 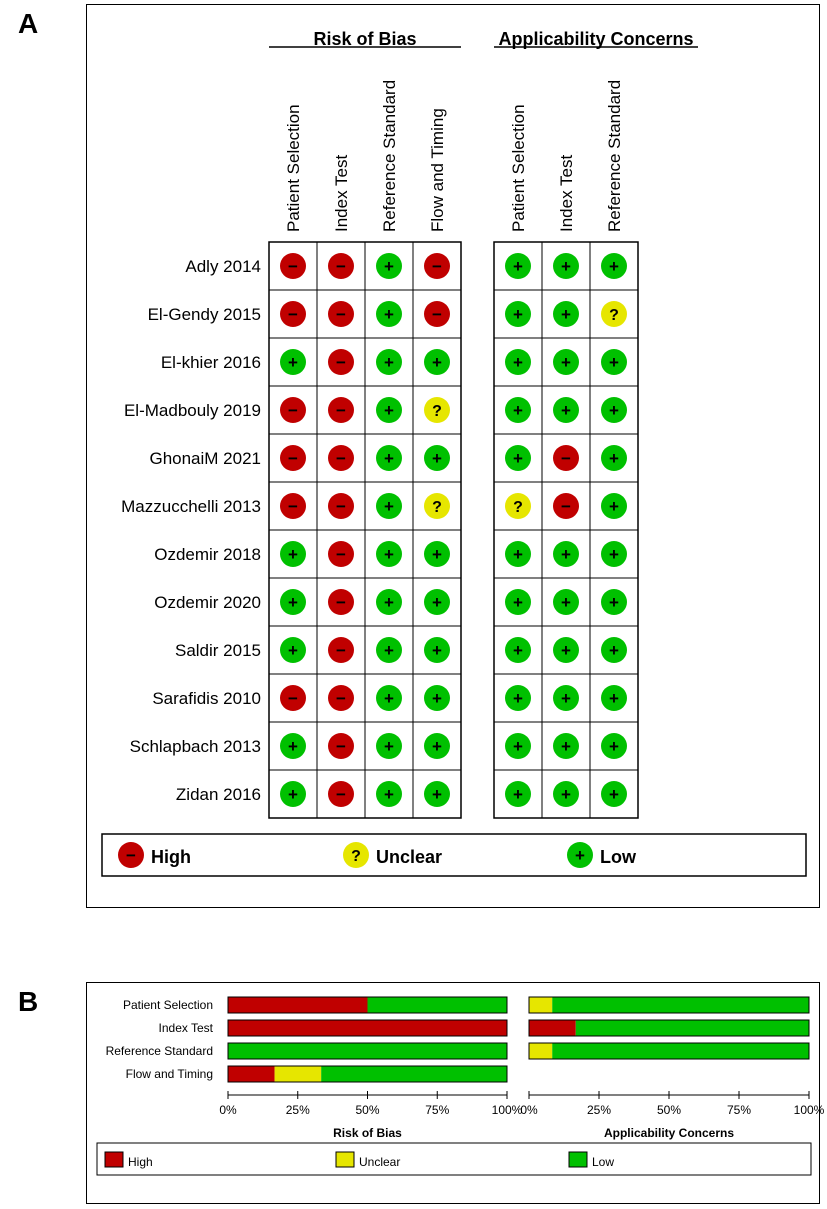 I want to click on study-label-schlapbach-2013: Schlapbach 2013, so click(x=195, y=746).